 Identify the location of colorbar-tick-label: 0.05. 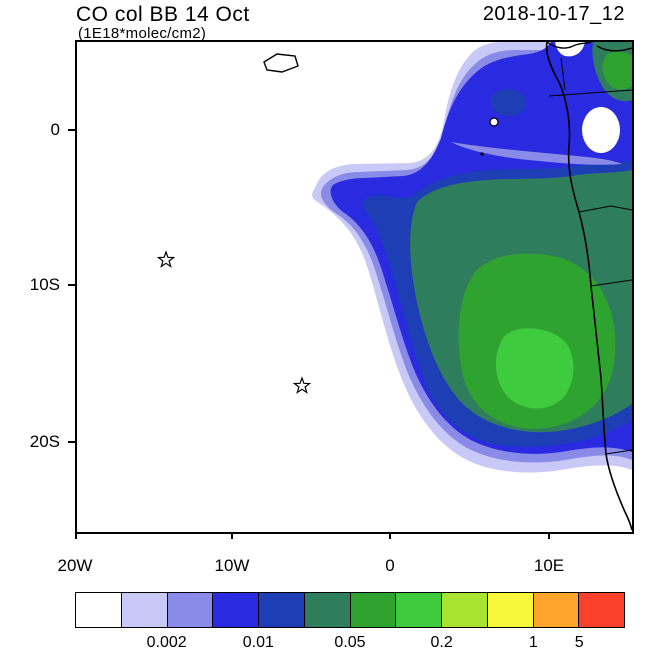
(350, 642).